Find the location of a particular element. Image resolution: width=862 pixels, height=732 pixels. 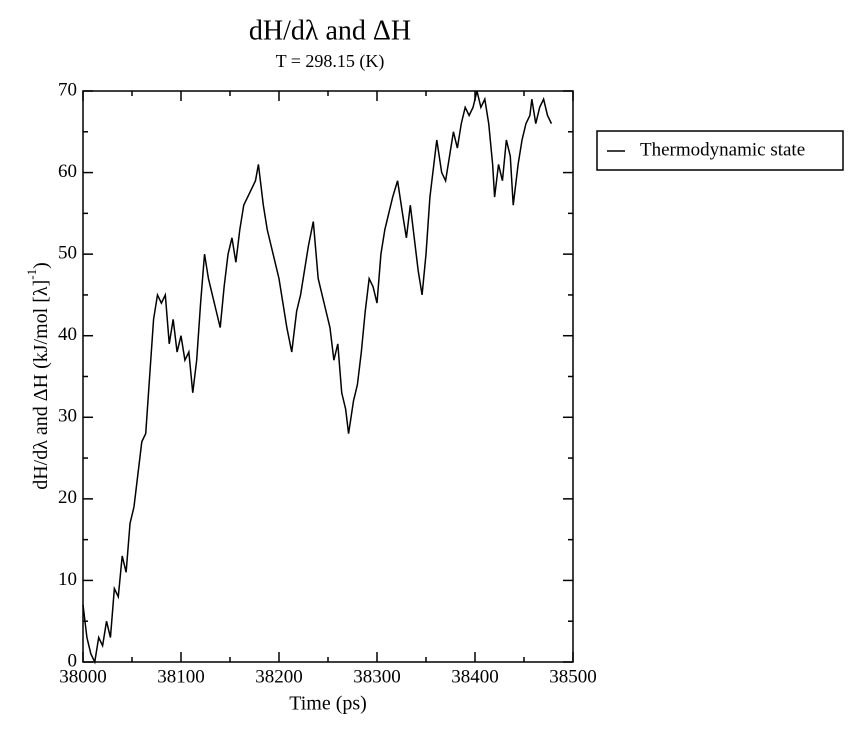

x-tick-label: 38300 is located at coordinates (377, 676).